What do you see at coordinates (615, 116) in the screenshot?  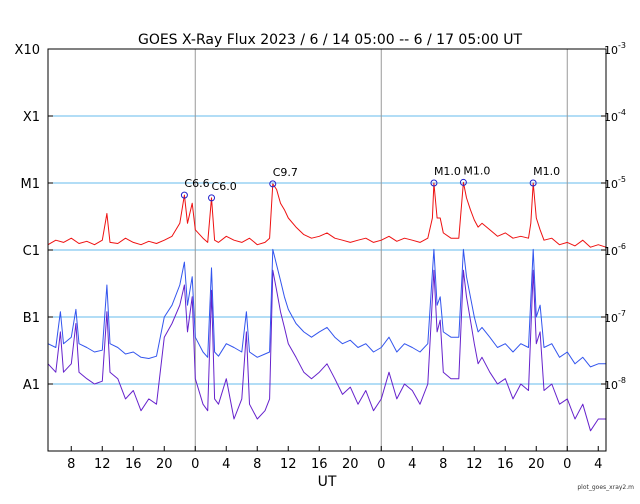 I see `y-right-tick-label: 10⁻⁴` at bounding box center [615, 116].